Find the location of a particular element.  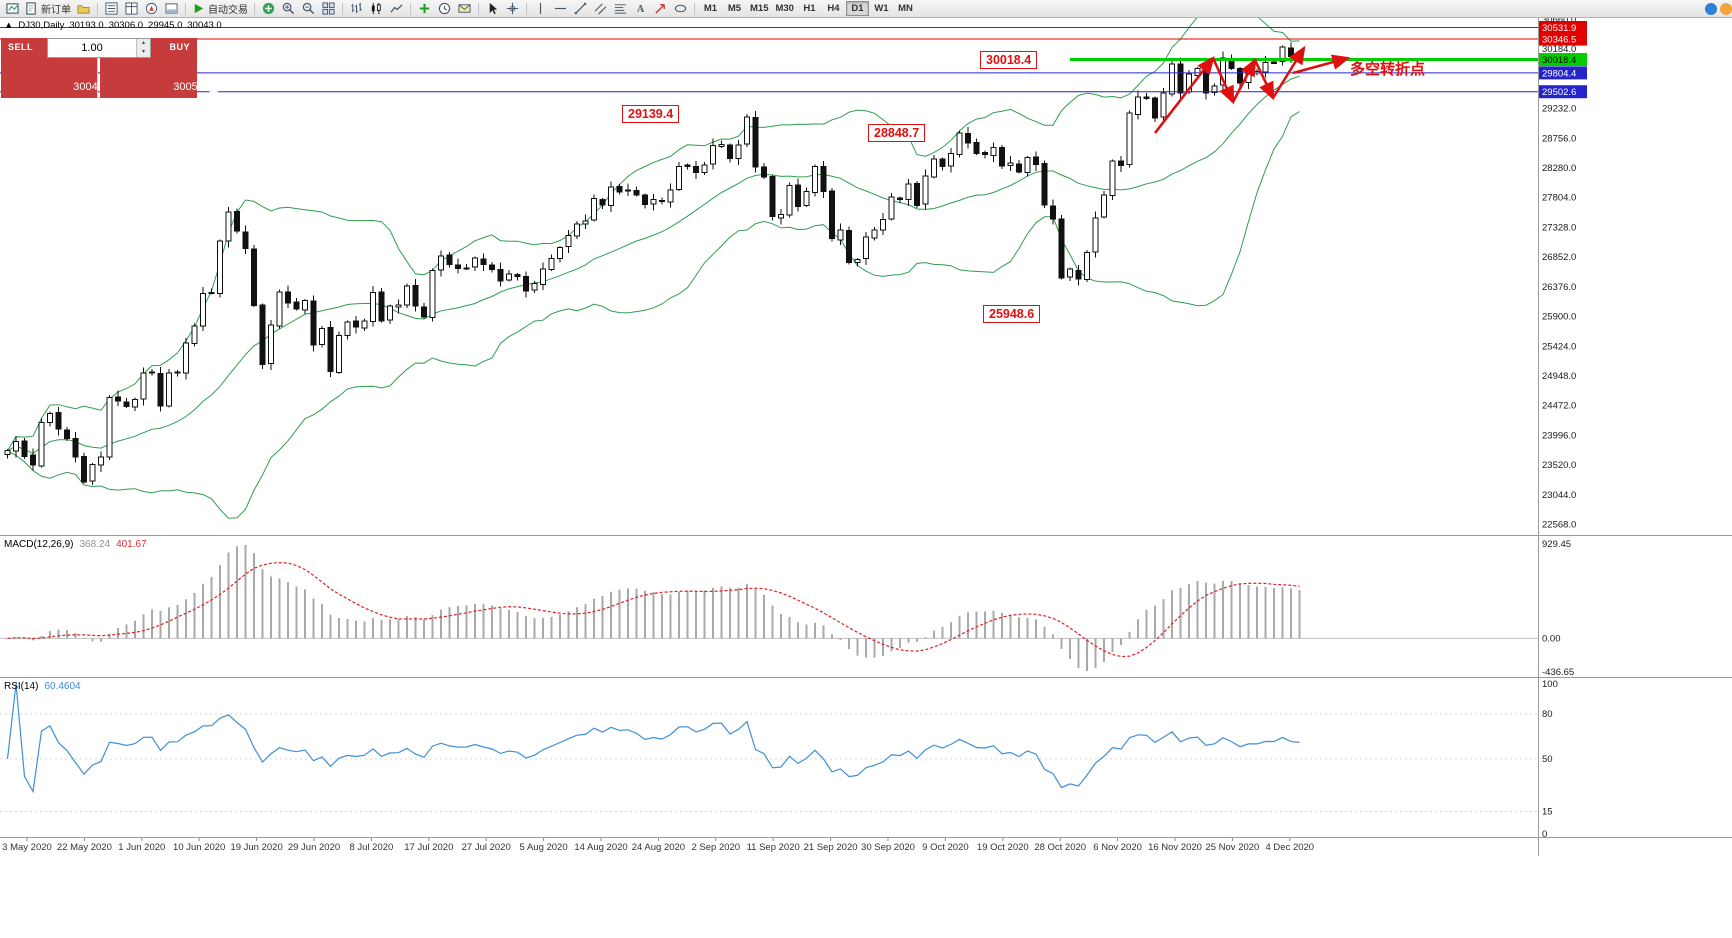

trend-annotation-text: 多空转折点 is located at coordinates (1388, 69).